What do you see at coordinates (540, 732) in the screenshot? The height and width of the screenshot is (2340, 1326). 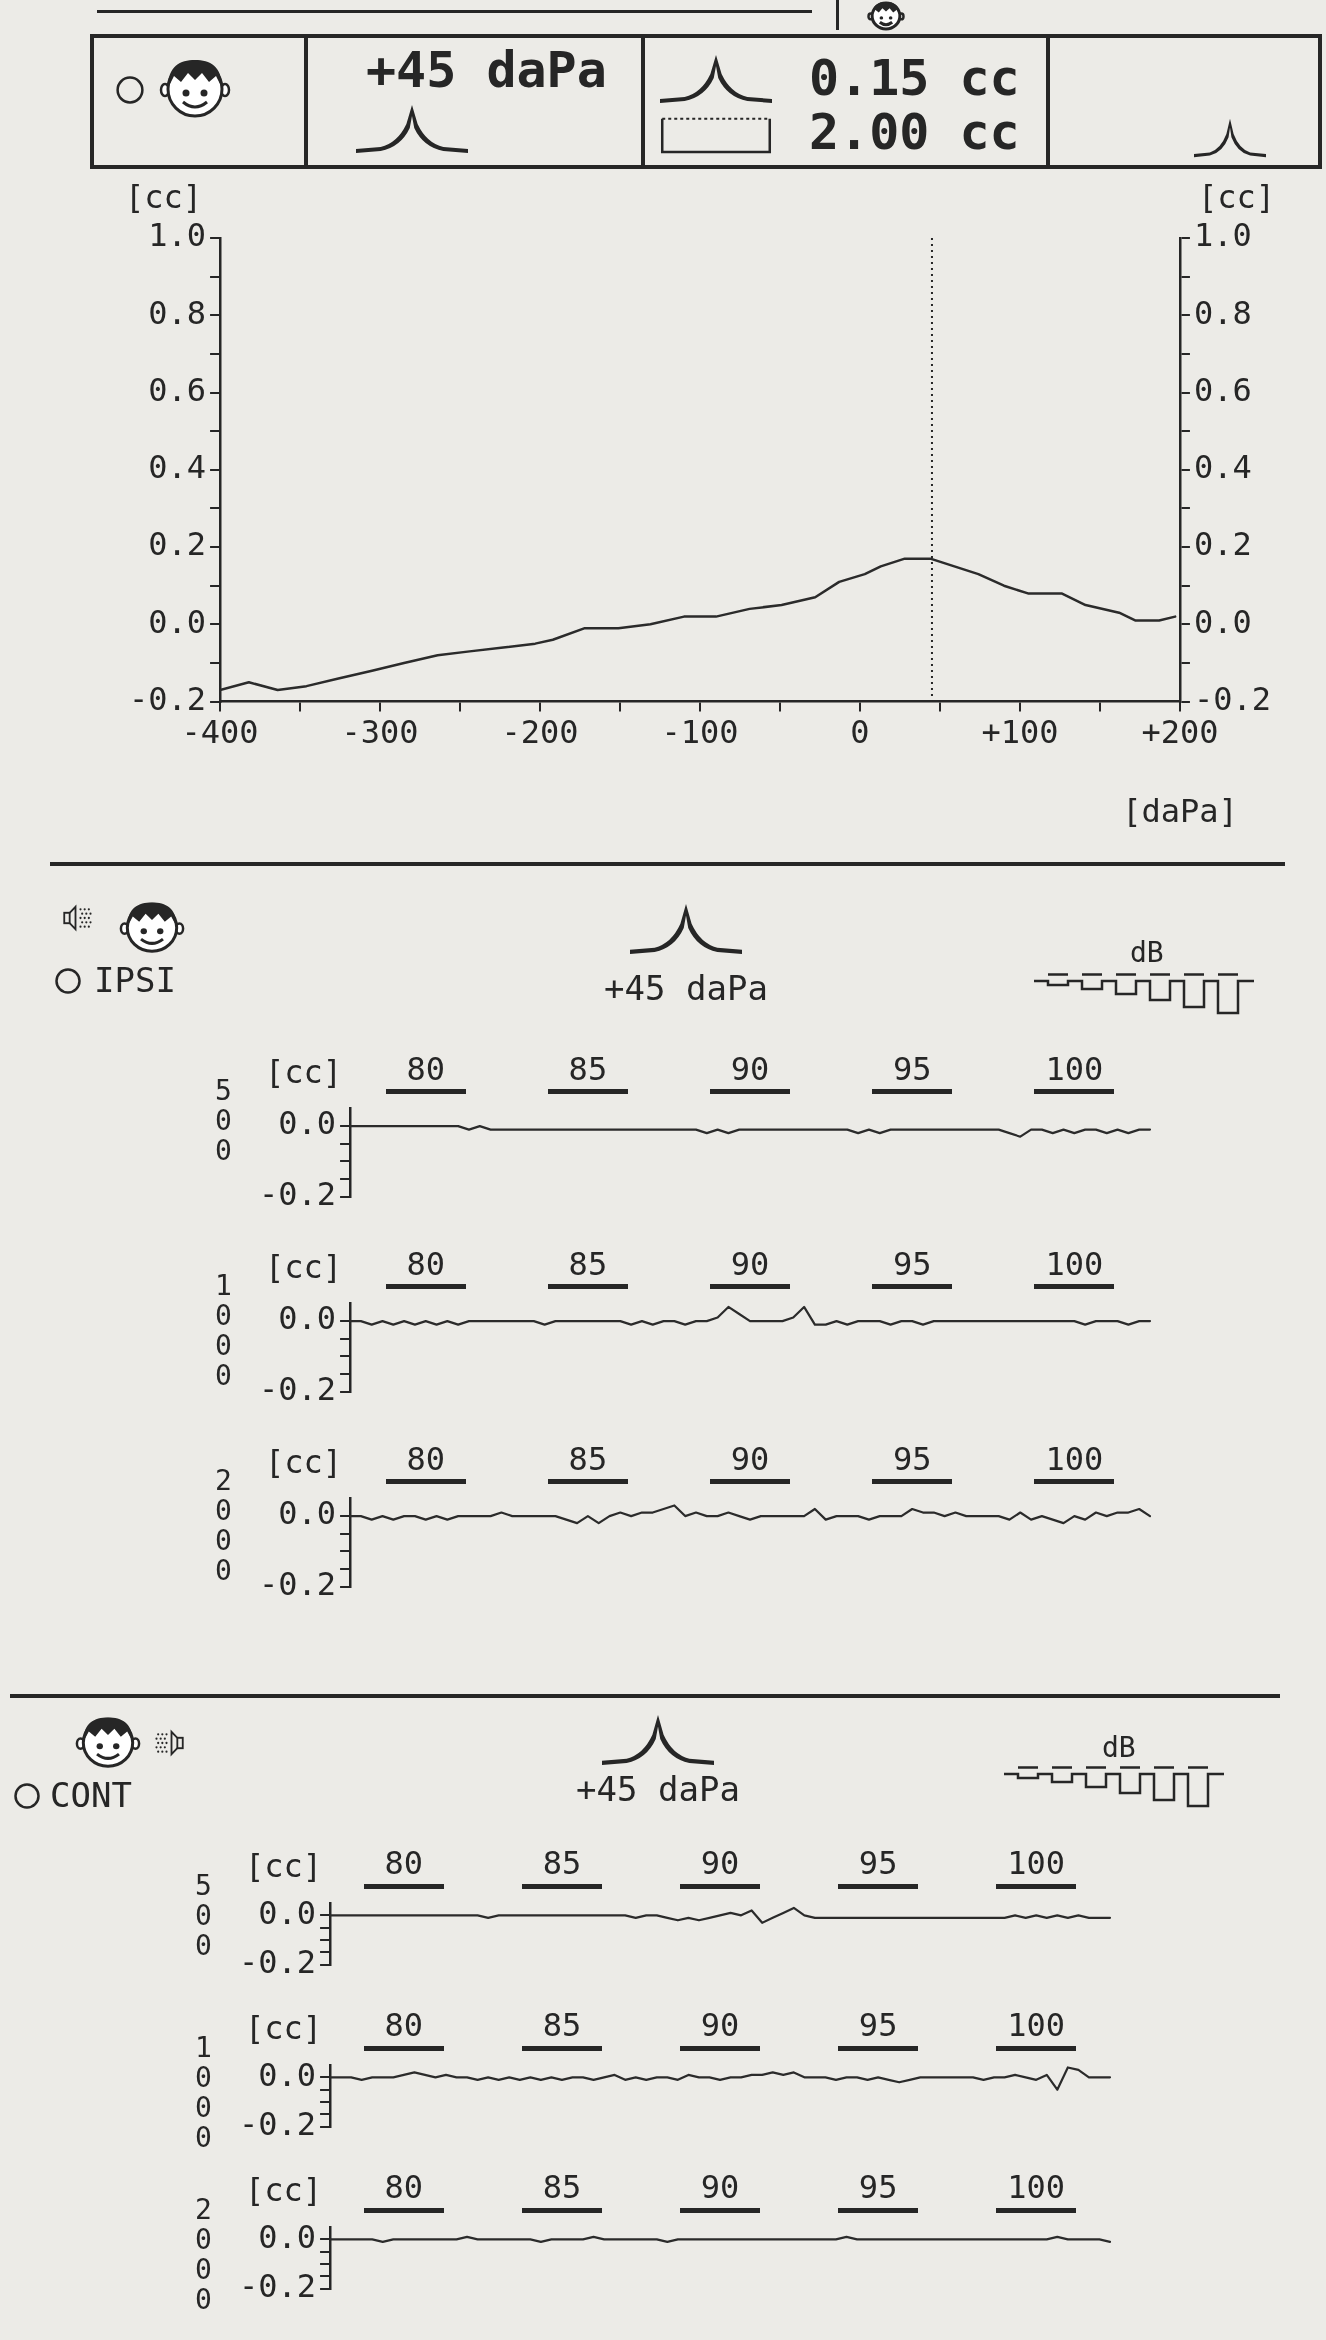 I see `x-tick-label: -200` at bounding box center [540, 732].